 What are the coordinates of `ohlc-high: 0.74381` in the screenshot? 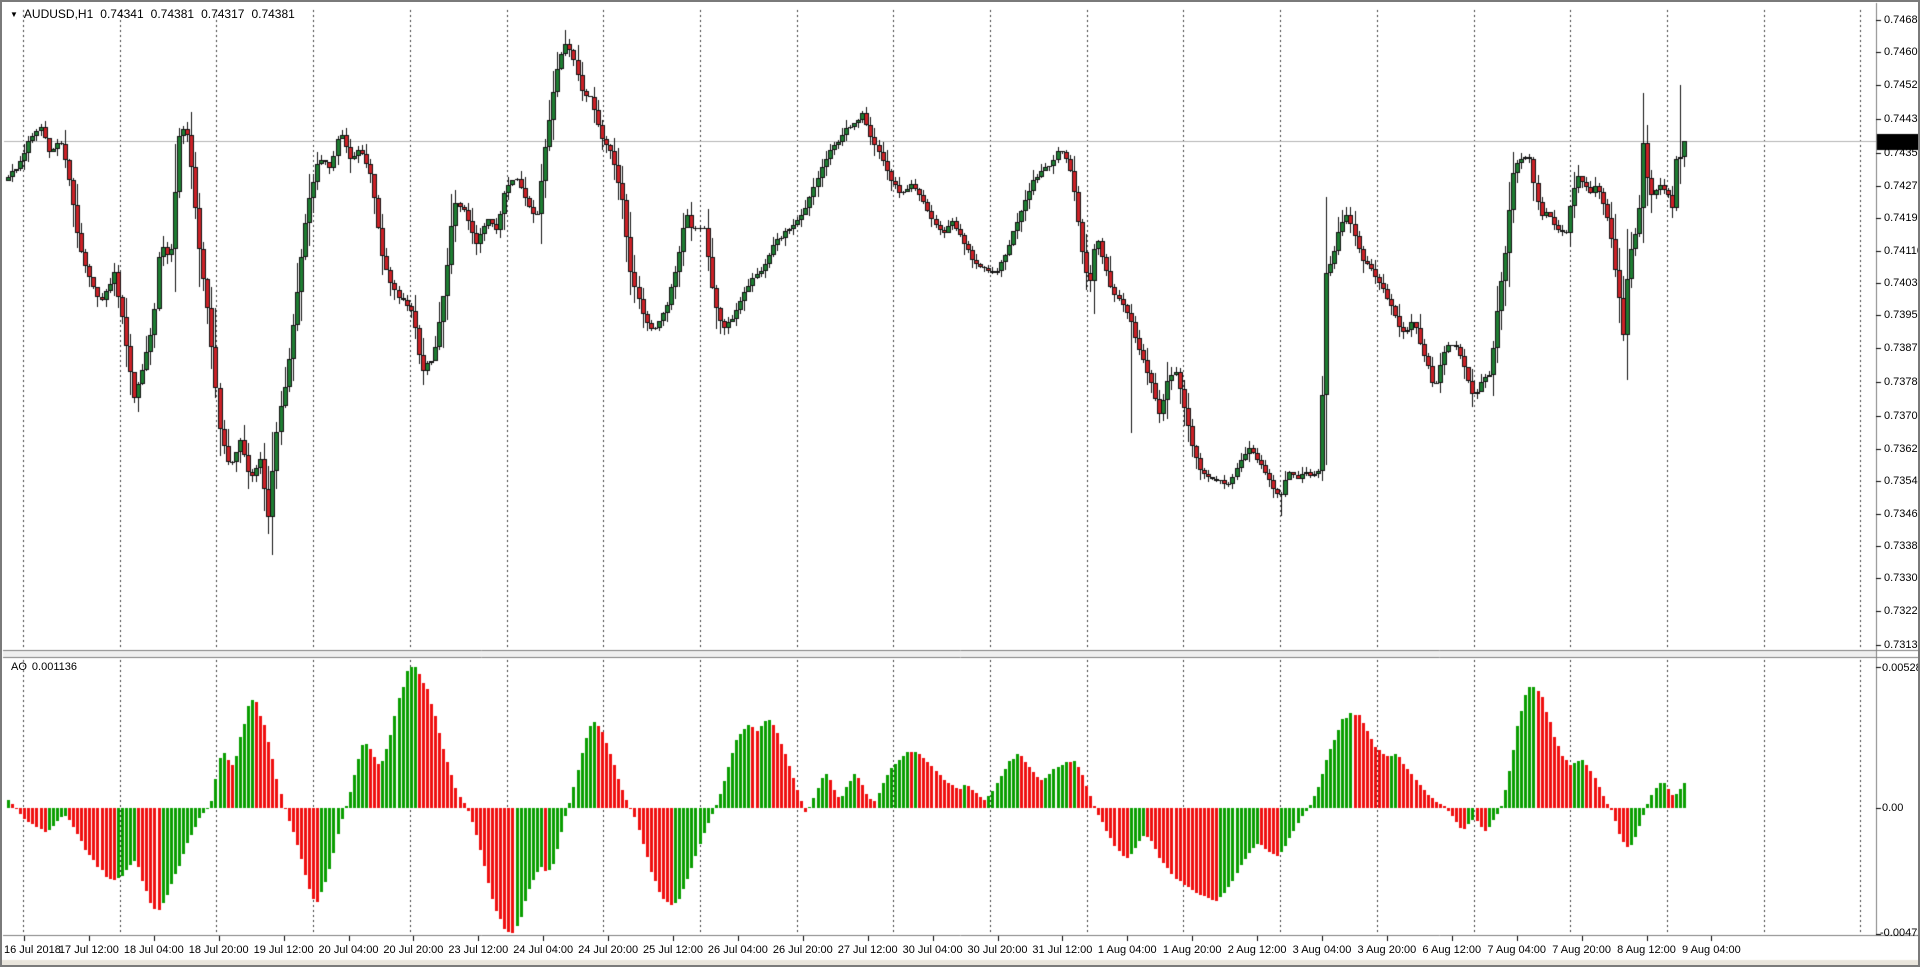 It's located at (172, 14).